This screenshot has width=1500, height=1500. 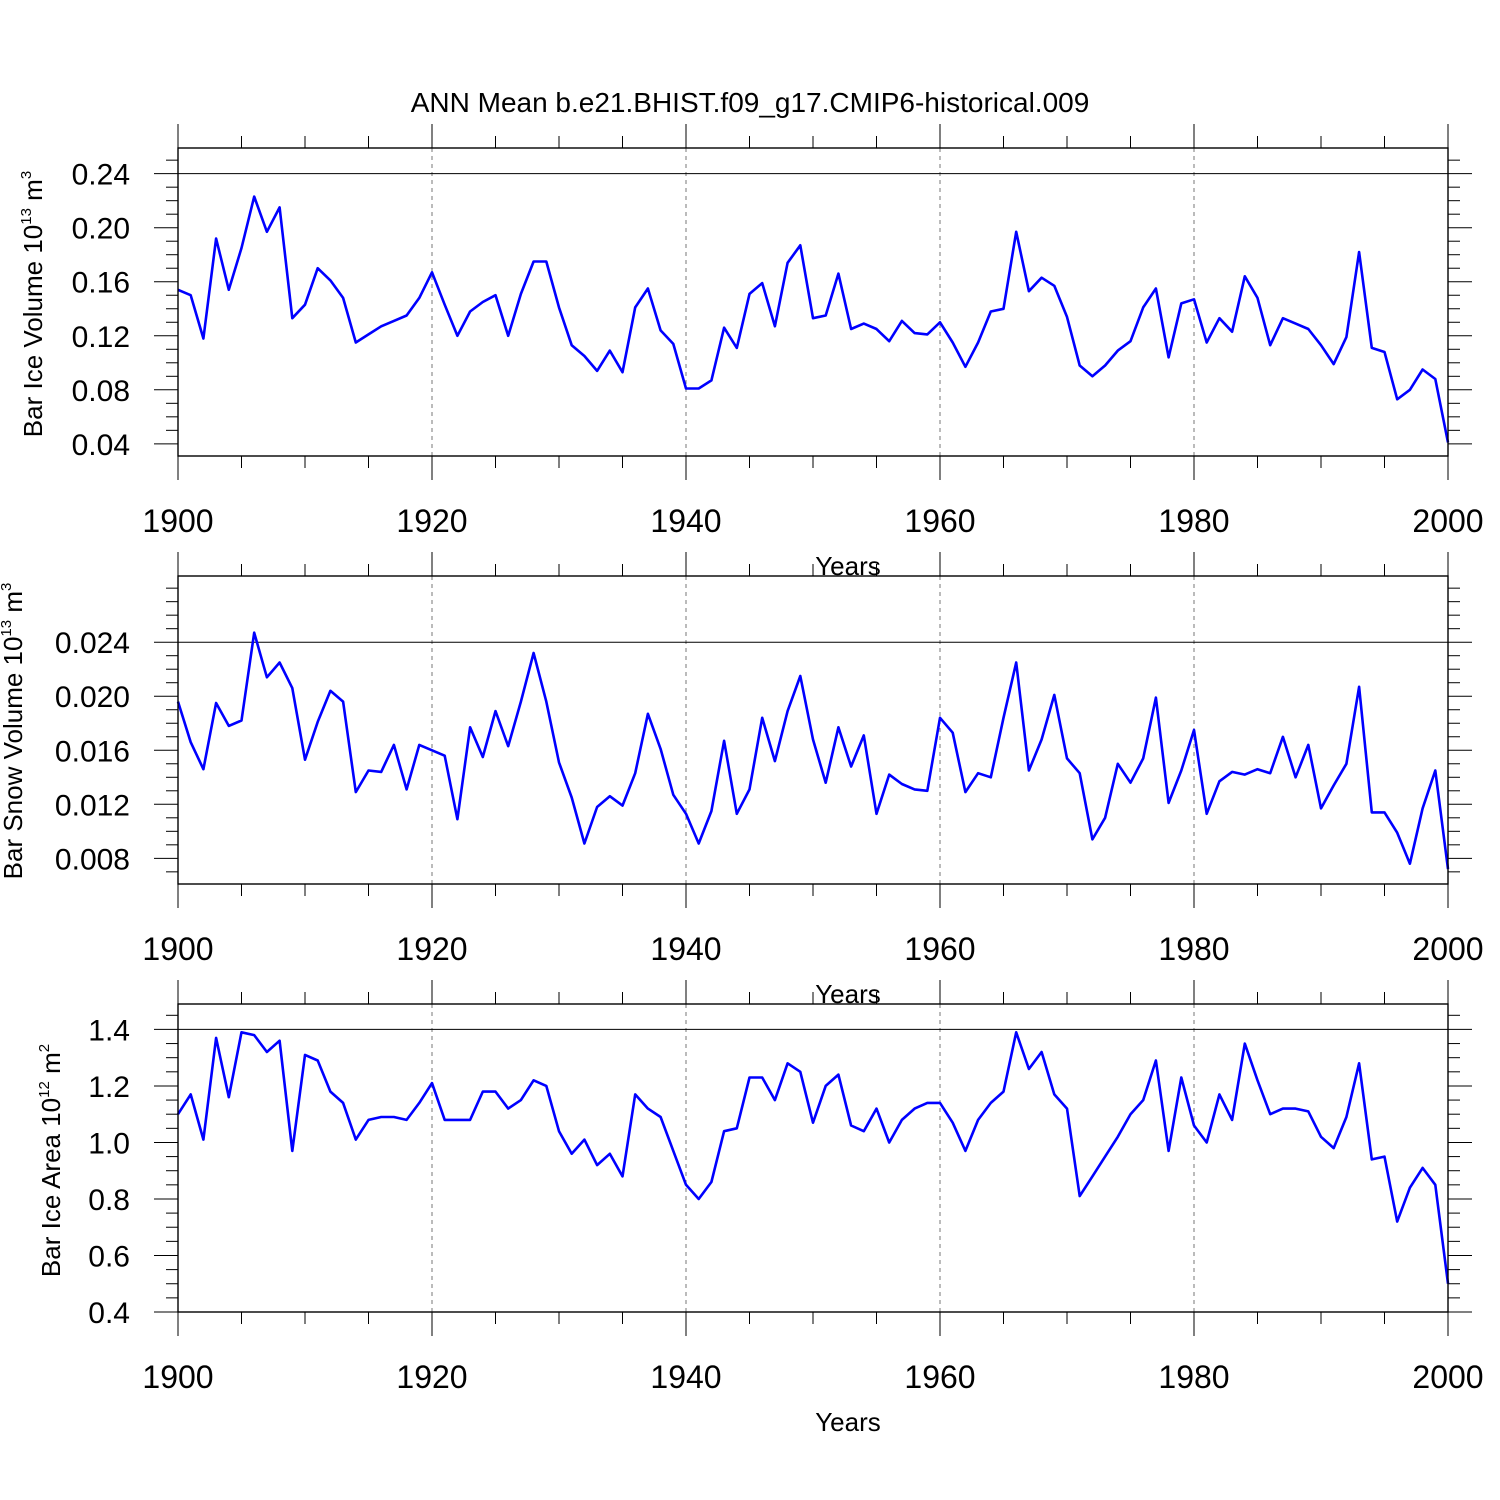 What do you see at coordinates (109, 1200) in the screenshot?
I see `y-tick-label: 0.8` at bounding box center [109, 1200].